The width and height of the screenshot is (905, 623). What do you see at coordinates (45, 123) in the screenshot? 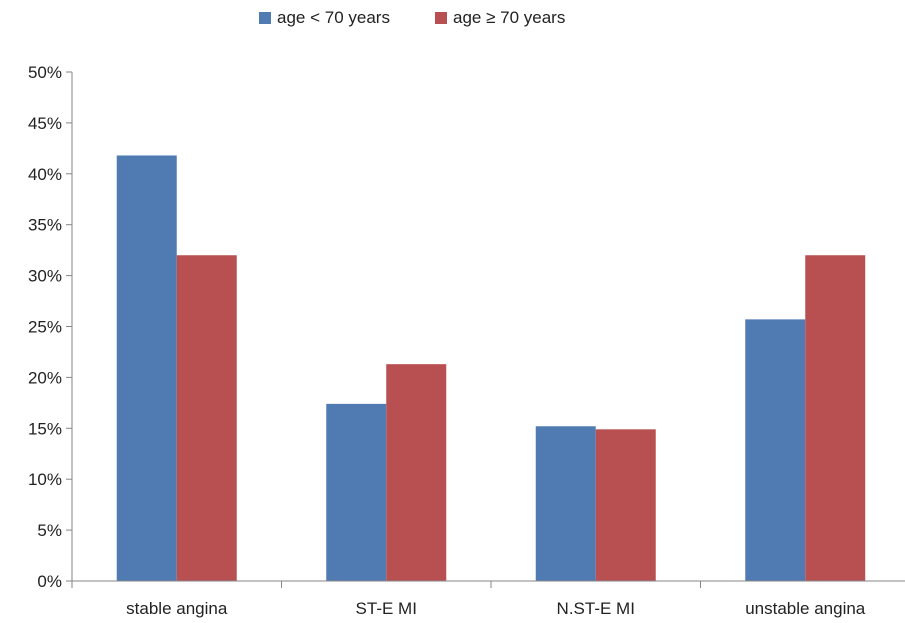
I see `y-tick-label: 45%` at bounding box center [45, 123].